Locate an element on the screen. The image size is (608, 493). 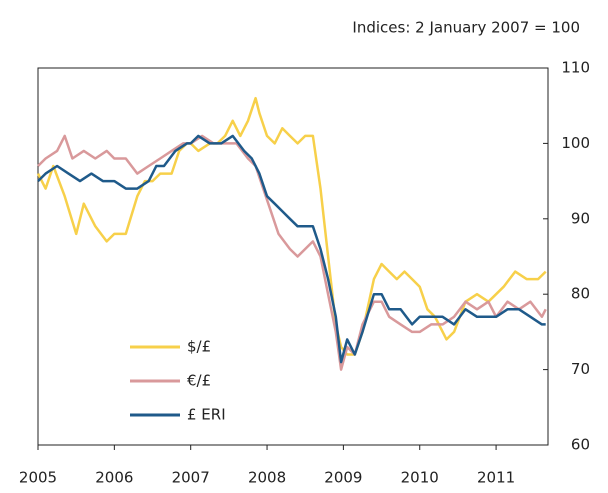
x-tick-label: 2005 is located at coordinates (38, 478).